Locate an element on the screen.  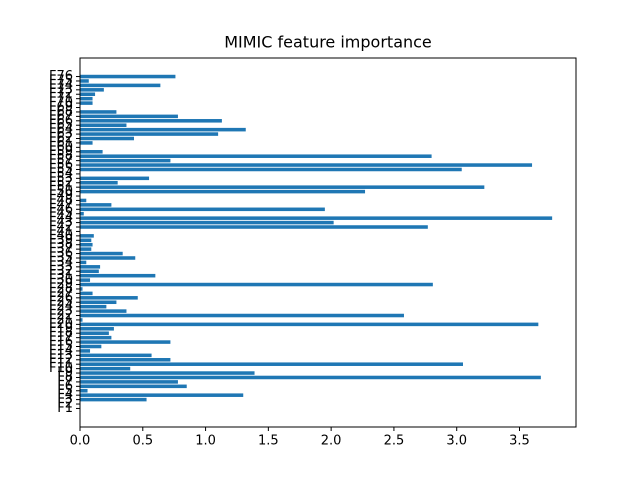
y-tick-label: F22 is located at coordinates (61, 315).